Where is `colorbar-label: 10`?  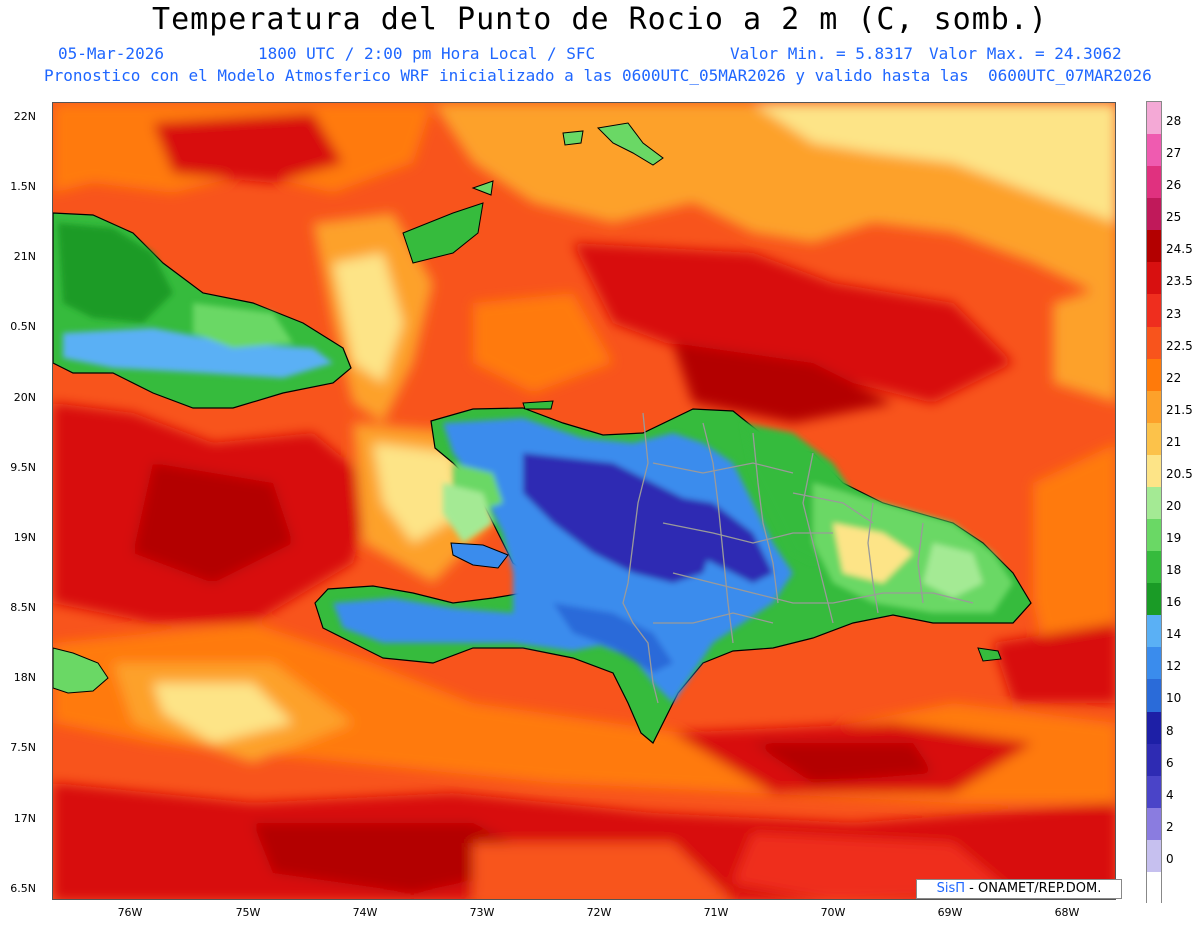
colorbar-label: 10 is located at coordinates (1174, 698).